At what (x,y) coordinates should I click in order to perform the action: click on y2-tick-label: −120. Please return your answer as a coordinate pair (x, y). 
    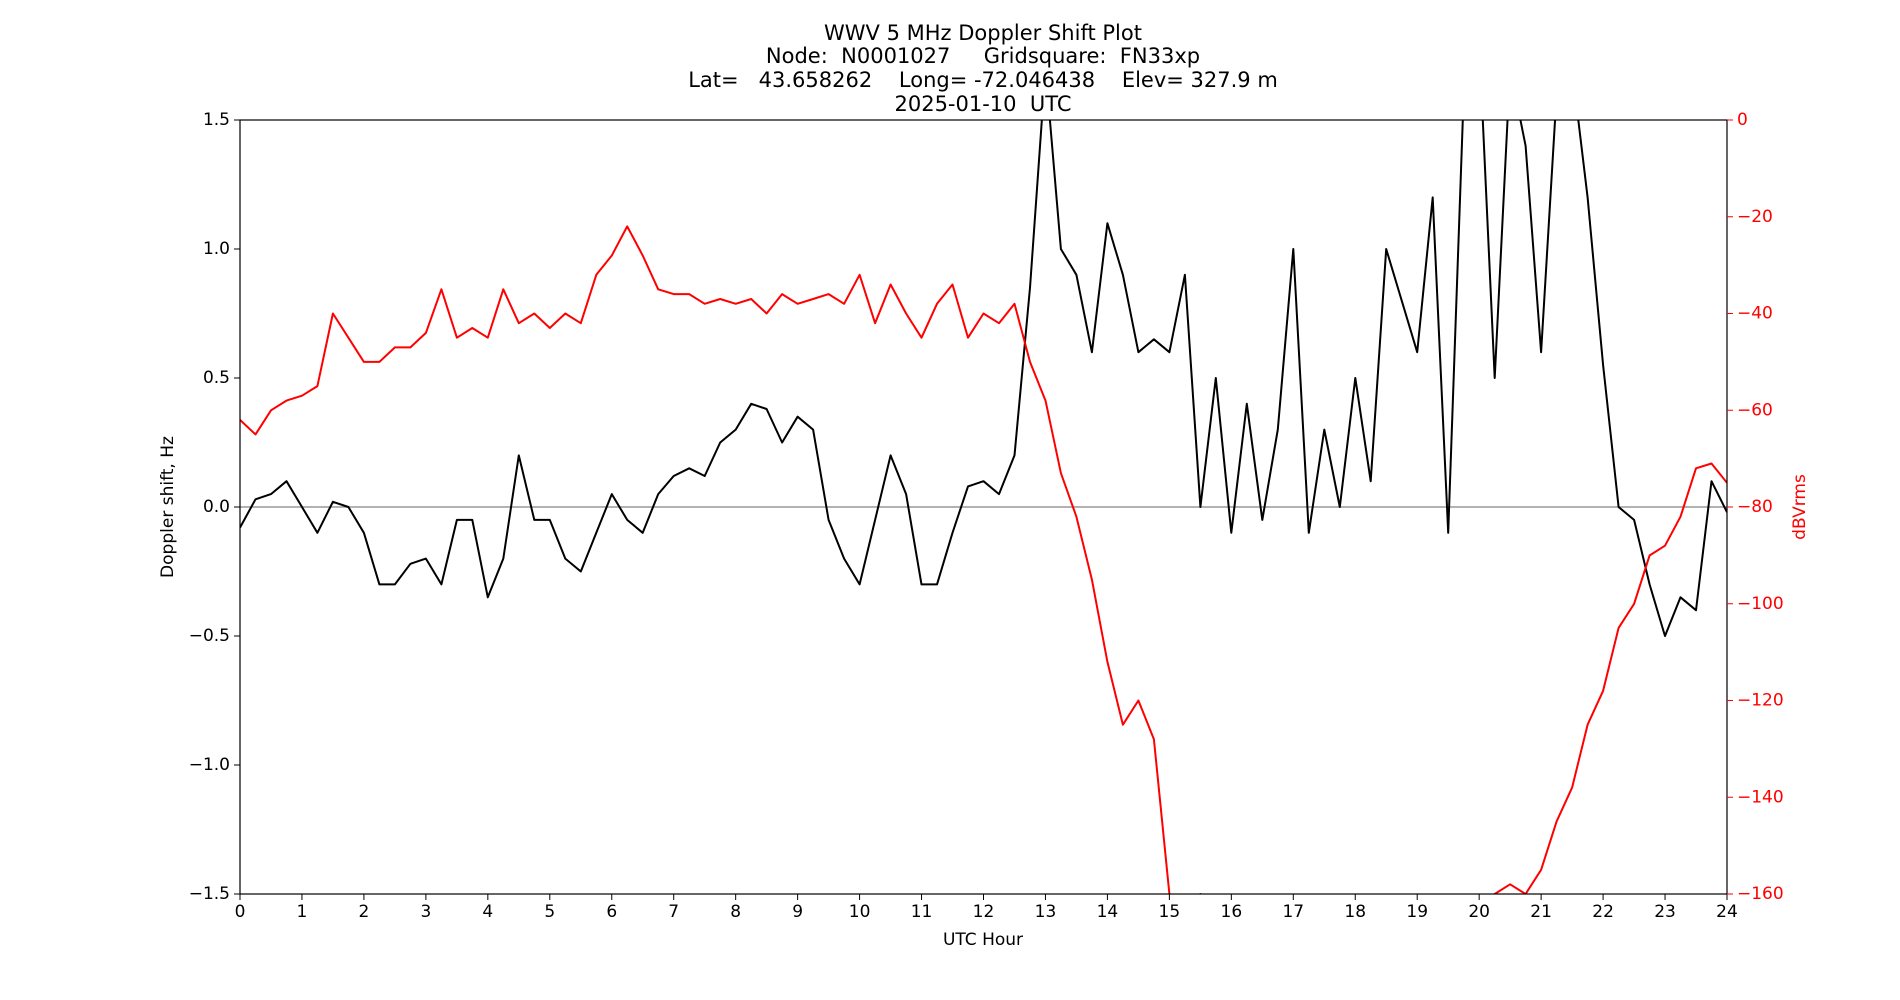
    Looking at the image, I should click on (1760, 701).